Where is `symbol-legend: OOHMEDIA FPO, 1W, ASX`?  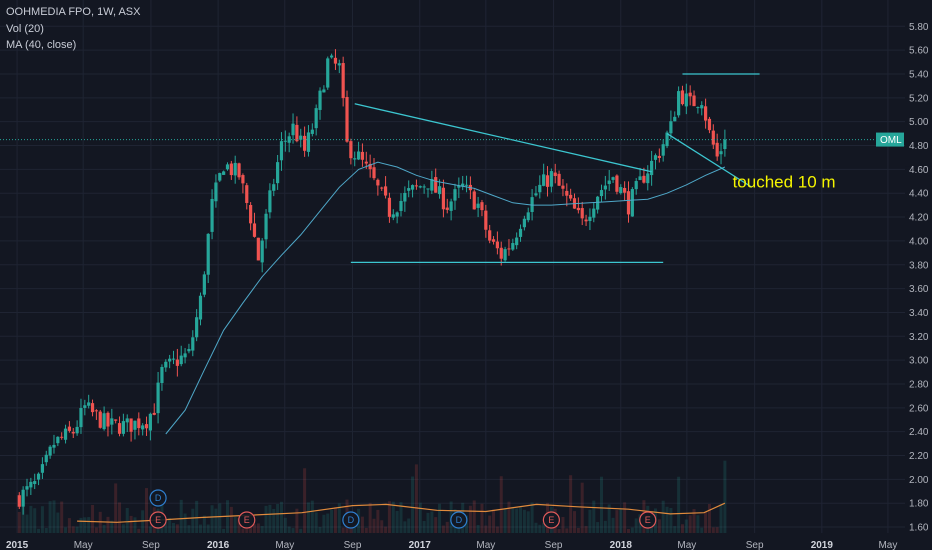 symbol-legend: OOHMEDIA FPO, 1W, ASX is located at coordinates (73, 12).